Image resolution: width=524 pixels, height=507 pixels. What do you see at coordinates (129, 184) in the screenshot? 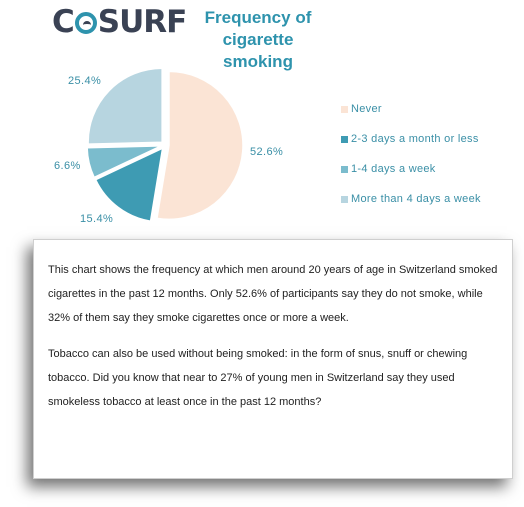
I see `pie-slice-2-3-days` at bounding box center [129, 184].